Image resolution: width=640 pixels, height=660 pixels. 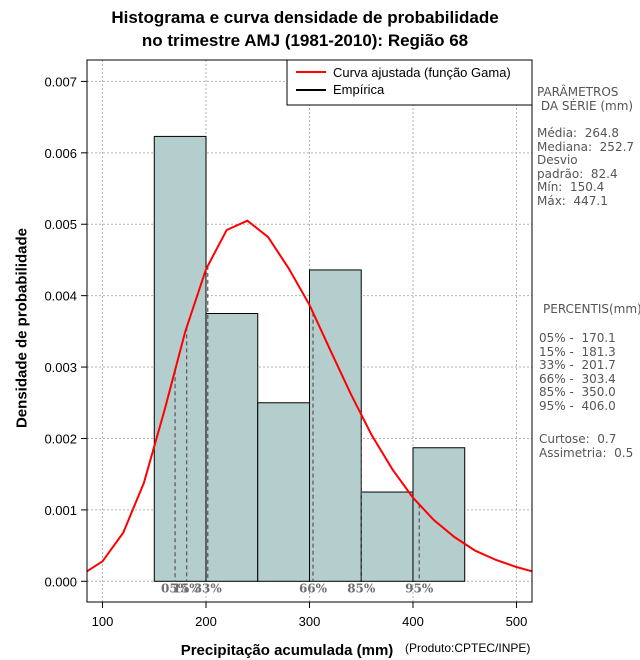 What do you see at coordinates (310, 621) in the screenshot?
I see `x-tick-label-2: 300` at bounding box center [310, 621].